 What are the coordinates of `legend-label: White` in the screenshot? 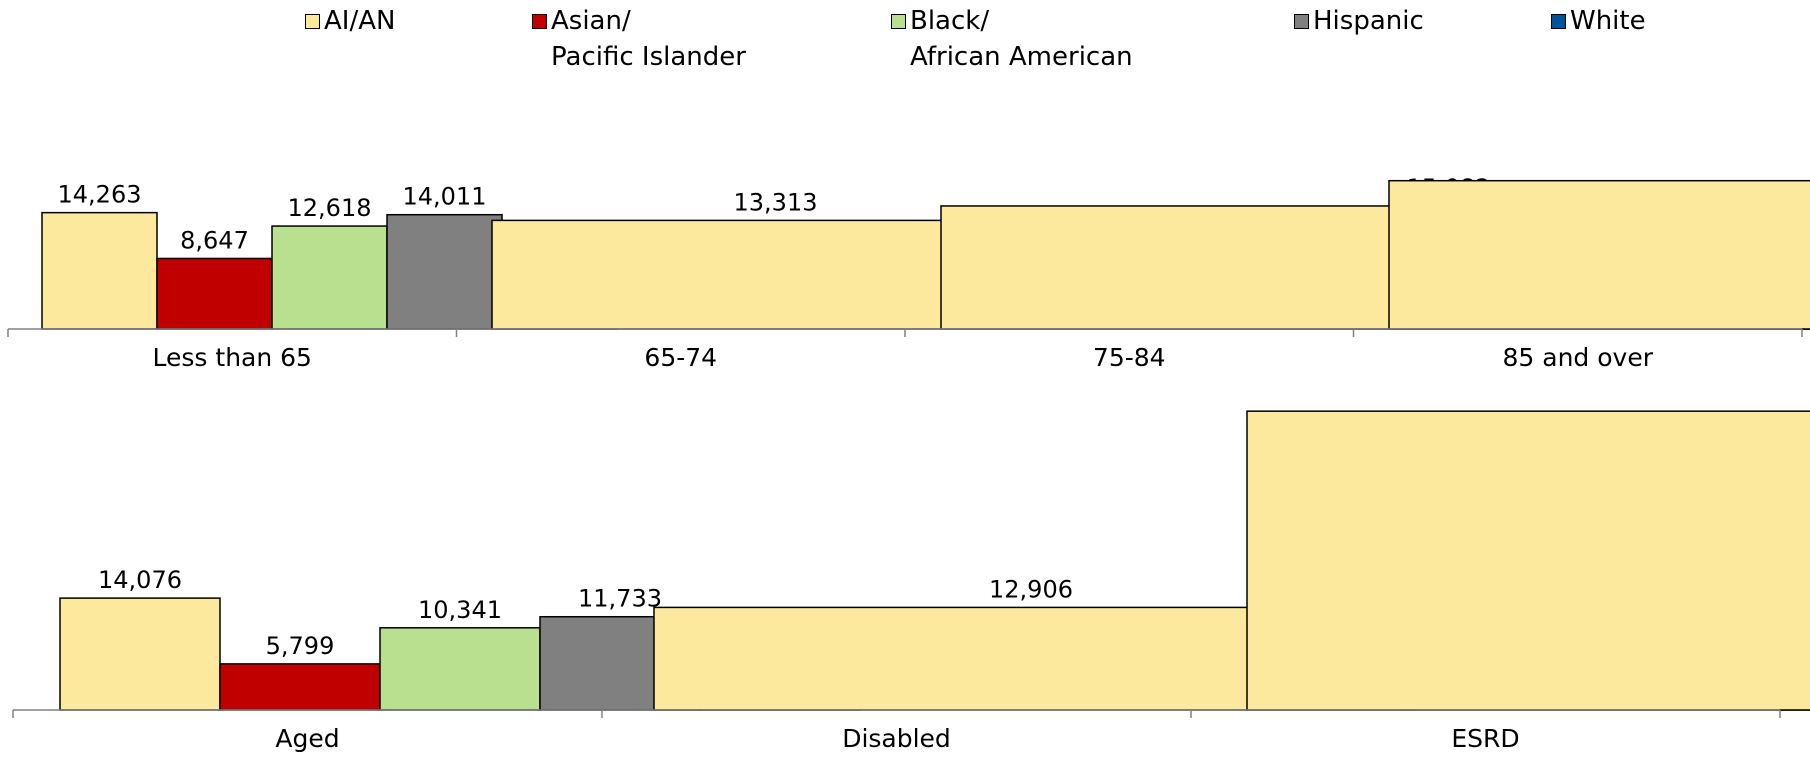 It's located at (1608, 21).